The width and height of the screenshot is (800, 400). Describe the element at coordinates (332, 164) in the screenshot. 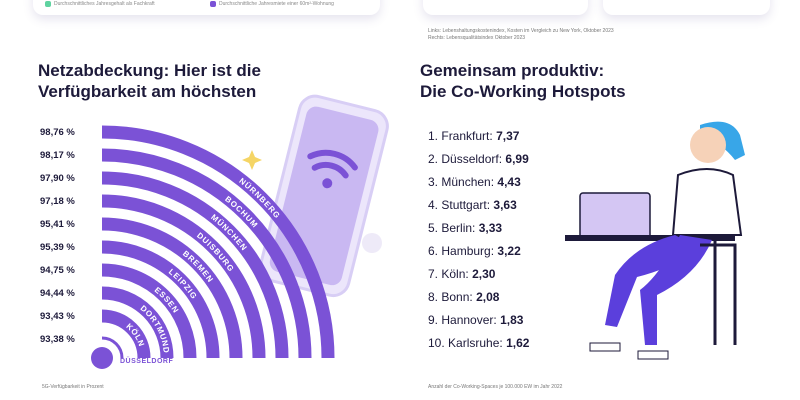

I see `wifi-icon` at that location.